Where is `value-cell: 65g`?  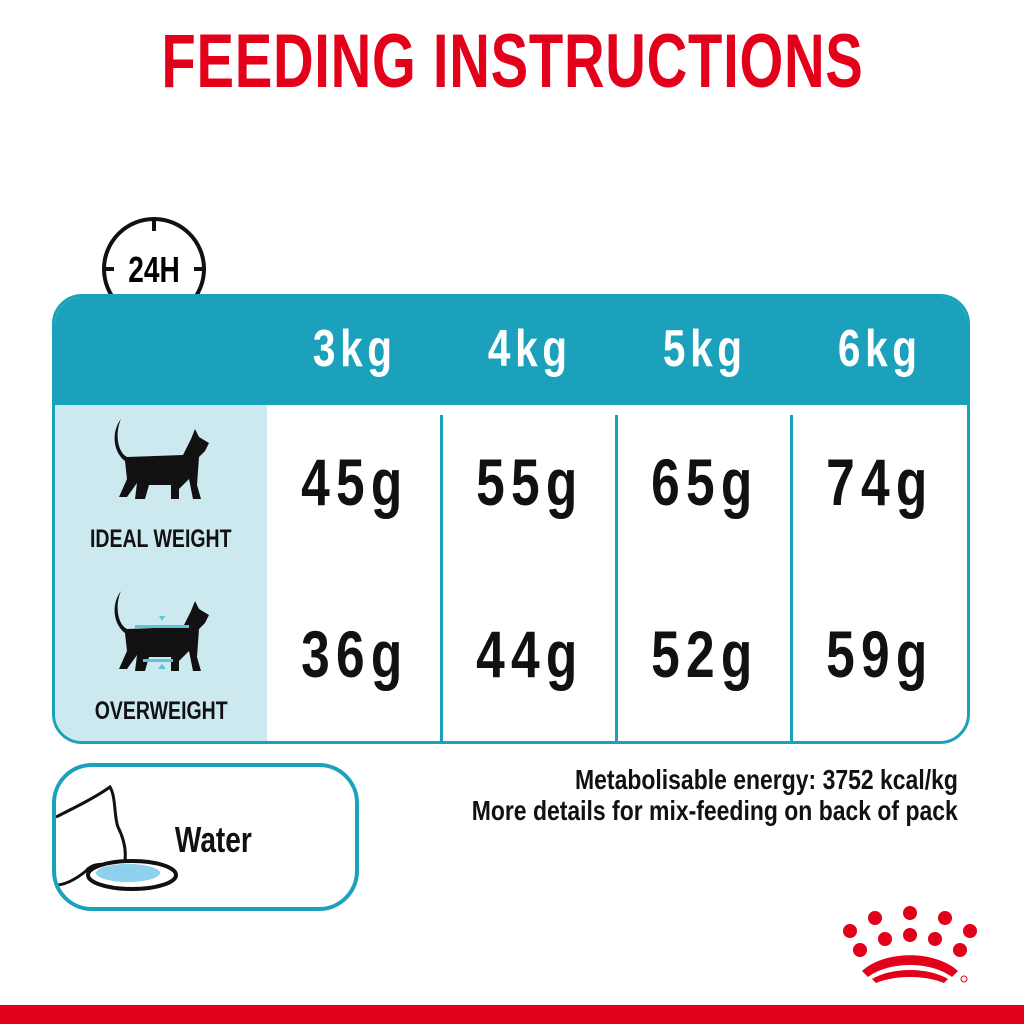
value-cell: 65g is located at coordinates (705, 482).